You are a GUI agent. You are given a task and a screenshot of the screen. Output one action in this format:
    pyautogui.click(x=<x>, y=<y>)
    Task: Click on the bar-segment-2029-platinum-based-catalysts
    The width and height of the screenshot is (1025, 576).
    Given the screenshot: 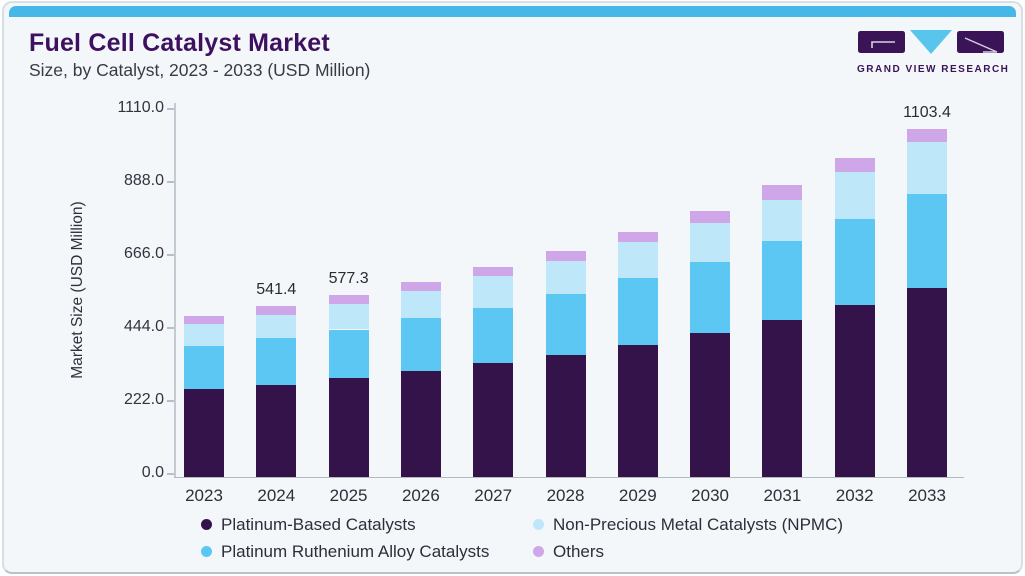 What is the action you would take?
    pyautogui.click(x=637, y=410)
    